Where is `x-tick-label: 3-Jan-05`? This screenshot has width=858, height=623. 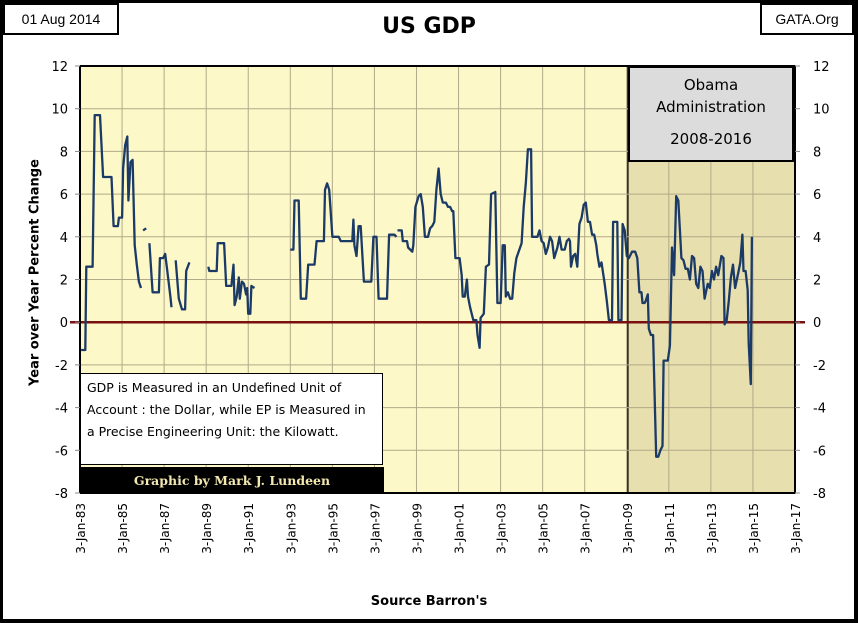
x-tick-label: 3-Jan-05 is located at coordinates (544, 528).